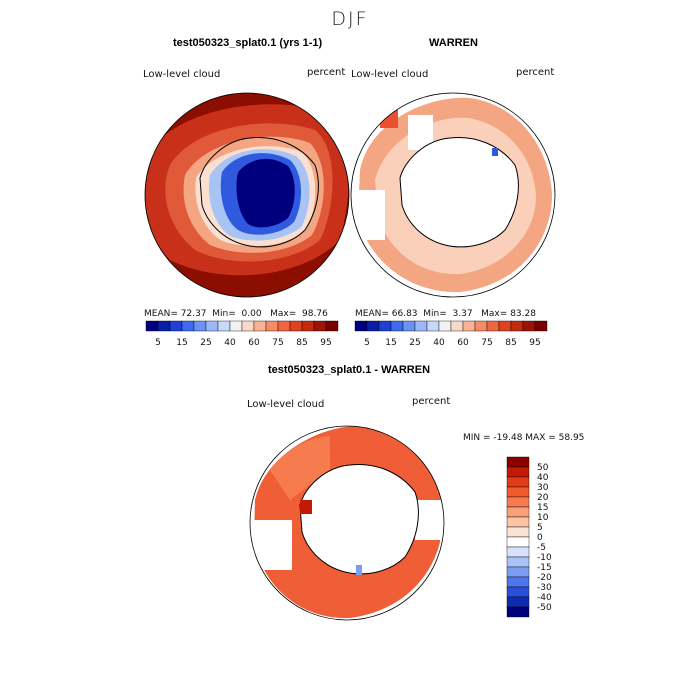 The width and height of the screenshot is (700, 700). What do you see at coordinates (543, 518) in the screenshot?
I see `panel-diff-colorbar-tick-label: 10` at bounding box center [543, 518].